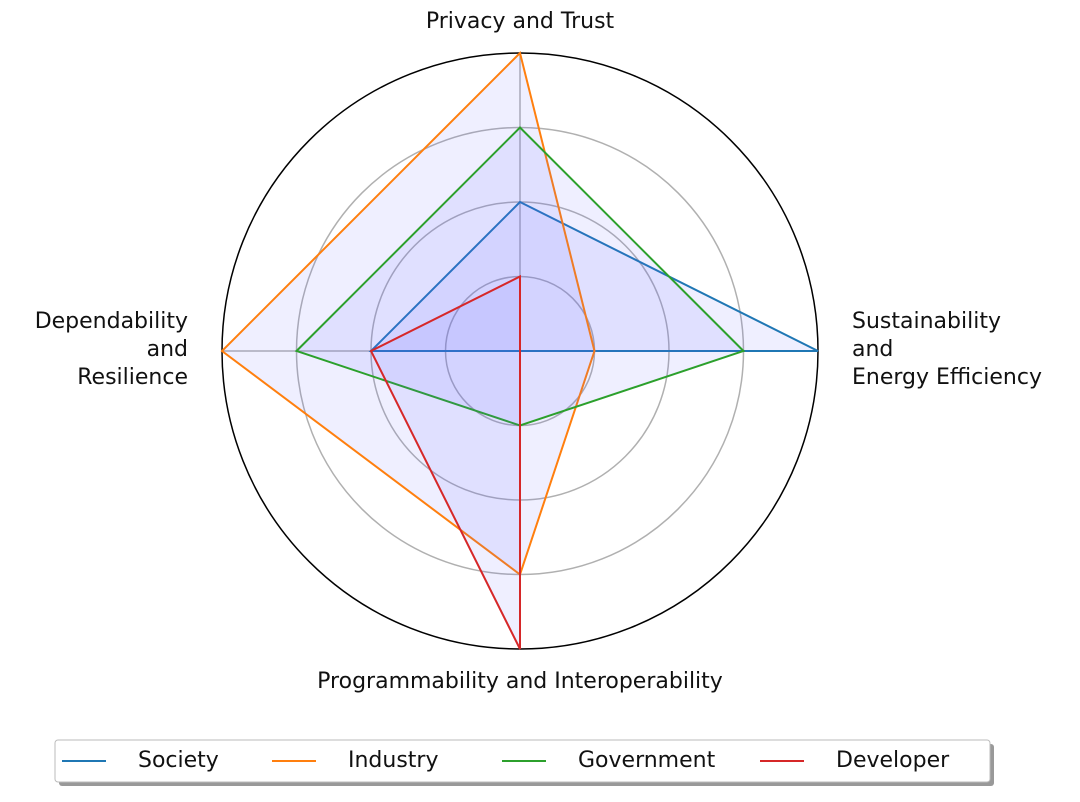 This screenshot has height=802, width=1080. I want to click on legend-label: Society, so click(178, 760).